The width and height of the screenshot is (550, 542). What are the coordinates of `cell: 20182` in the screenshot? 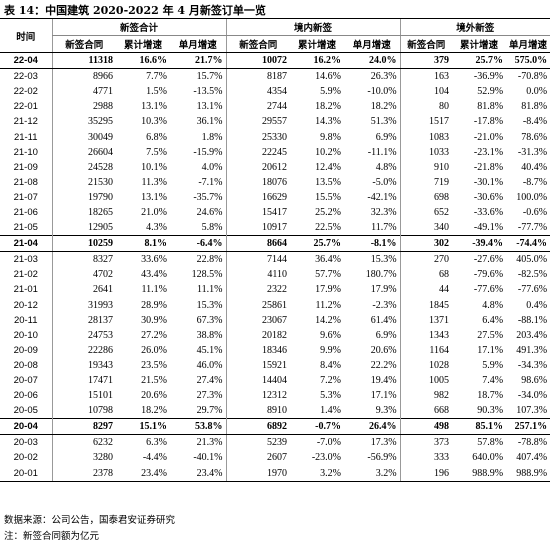 It's located at (258, 335).